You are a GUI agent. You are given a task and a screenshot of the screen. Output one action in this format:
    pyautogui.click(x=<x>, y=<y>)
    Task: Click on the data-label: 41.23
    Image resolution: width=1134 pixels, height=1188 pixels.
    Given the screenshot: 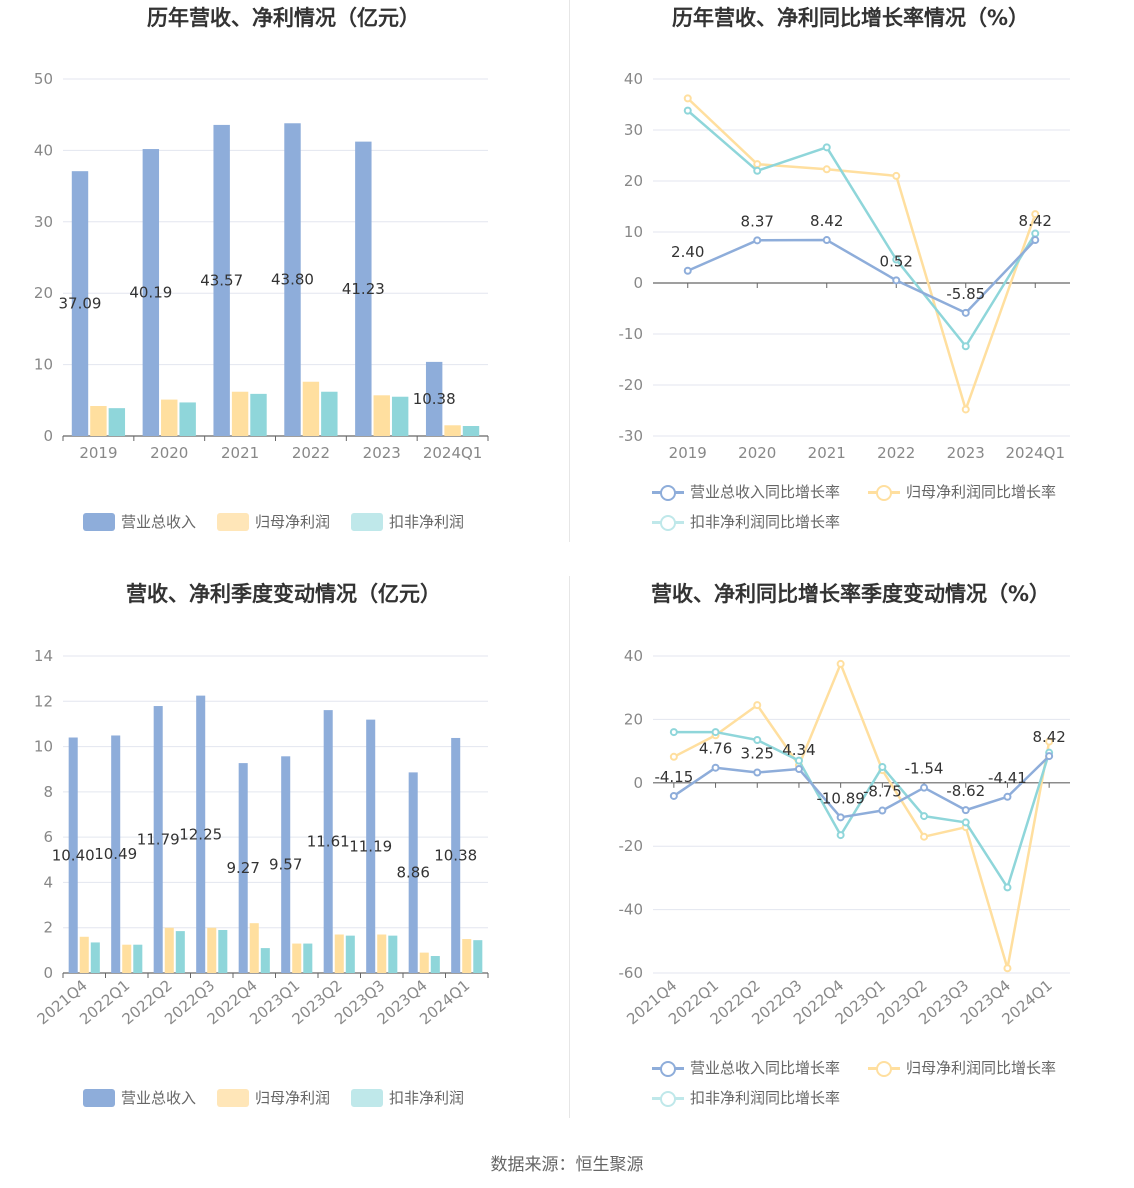 What is the action you would take?
    pyautogui.click(x=363, y=289)
    